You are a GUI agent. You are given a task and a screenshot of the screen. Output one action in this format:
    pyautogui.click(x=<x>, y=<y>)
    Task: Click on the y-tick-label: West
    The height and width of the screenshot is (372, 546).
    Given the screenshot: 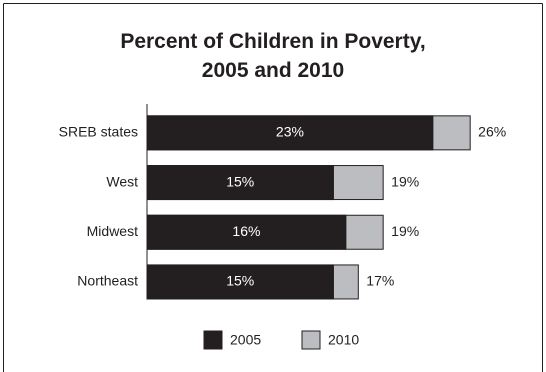 What is the action you would take?
    pyautogui.click(x=122, y=181)
    